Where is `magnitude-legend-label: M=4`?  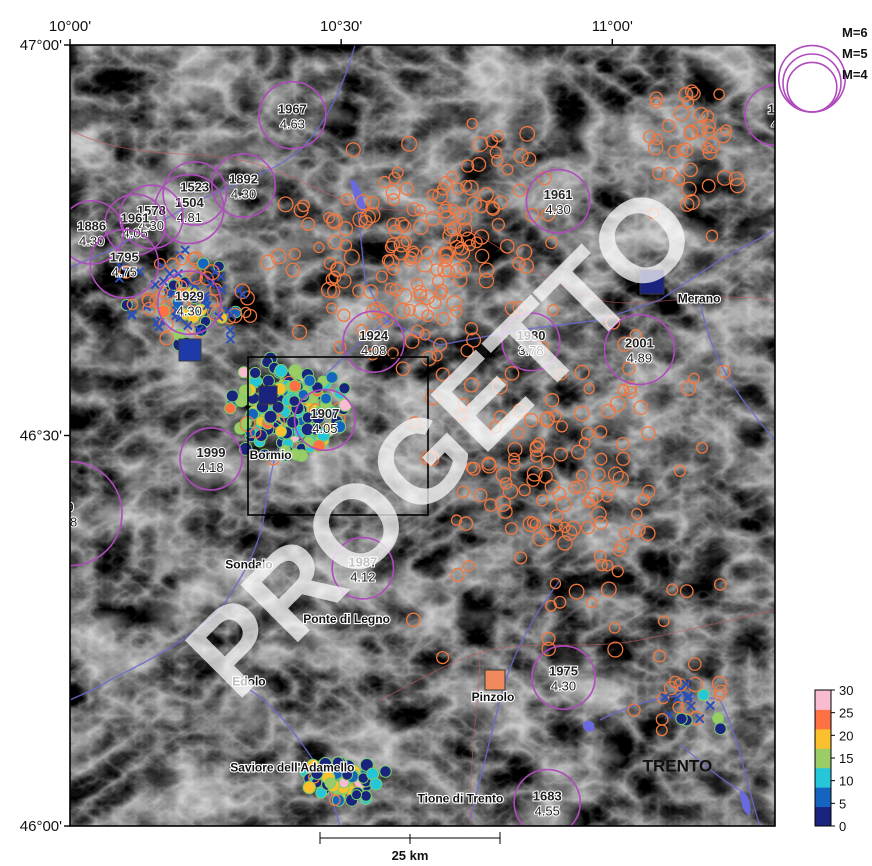
magnitude-legend-label: M=4 is located at coordinates (855, 74).